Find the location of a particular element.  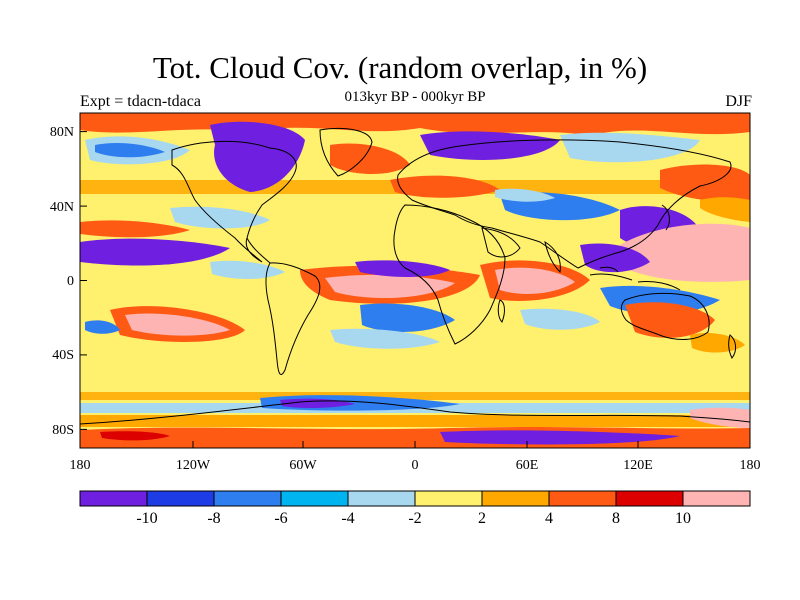

colorbar-label: 8 is located at coordinates (616, 518).